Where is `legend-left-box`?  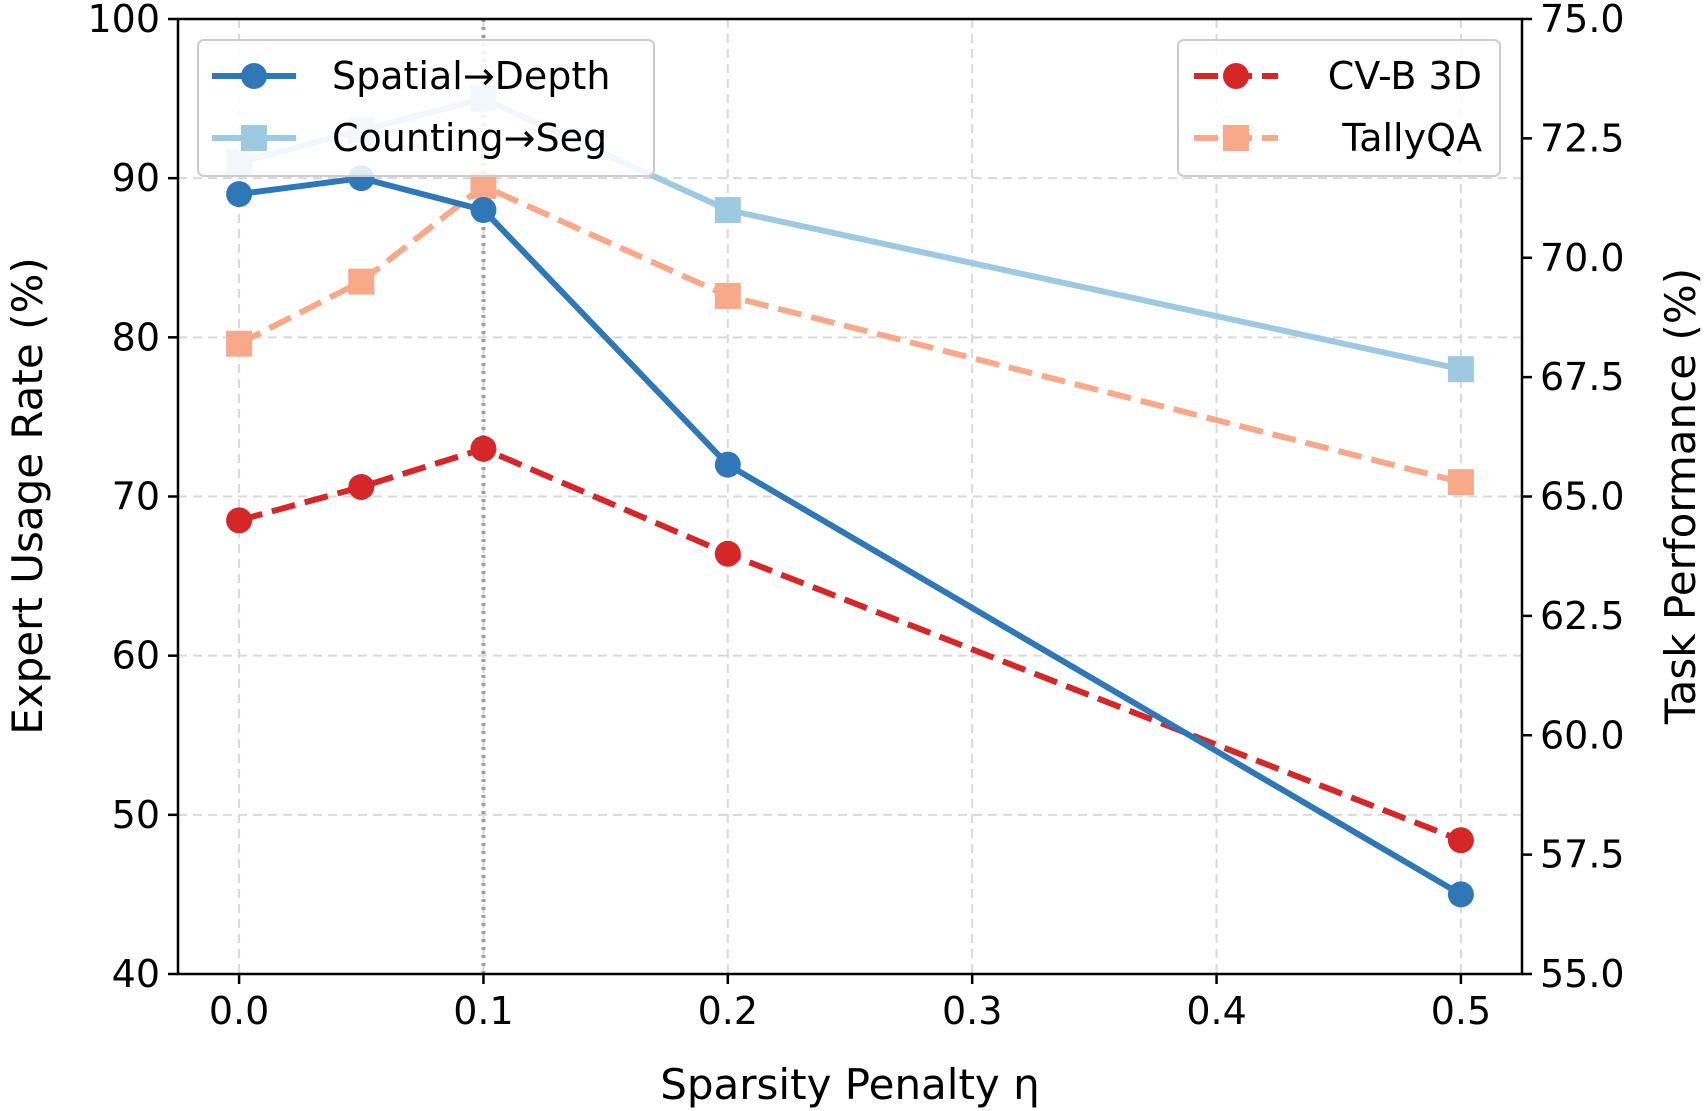 legend-left-box is located at coordinates (426, 108).